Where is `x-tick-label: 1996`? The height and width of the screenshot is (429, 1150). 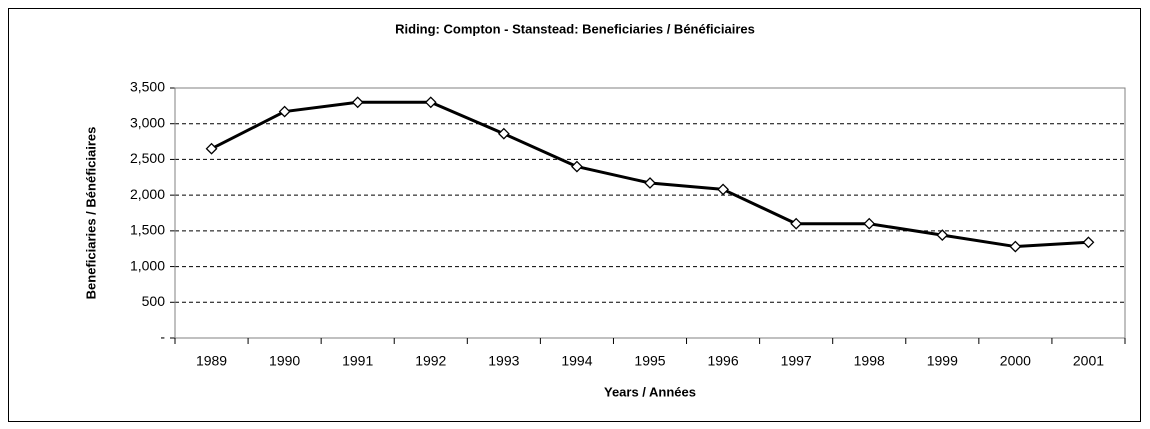
x-tick-label: 1996 is located at coordinates (722, 361).